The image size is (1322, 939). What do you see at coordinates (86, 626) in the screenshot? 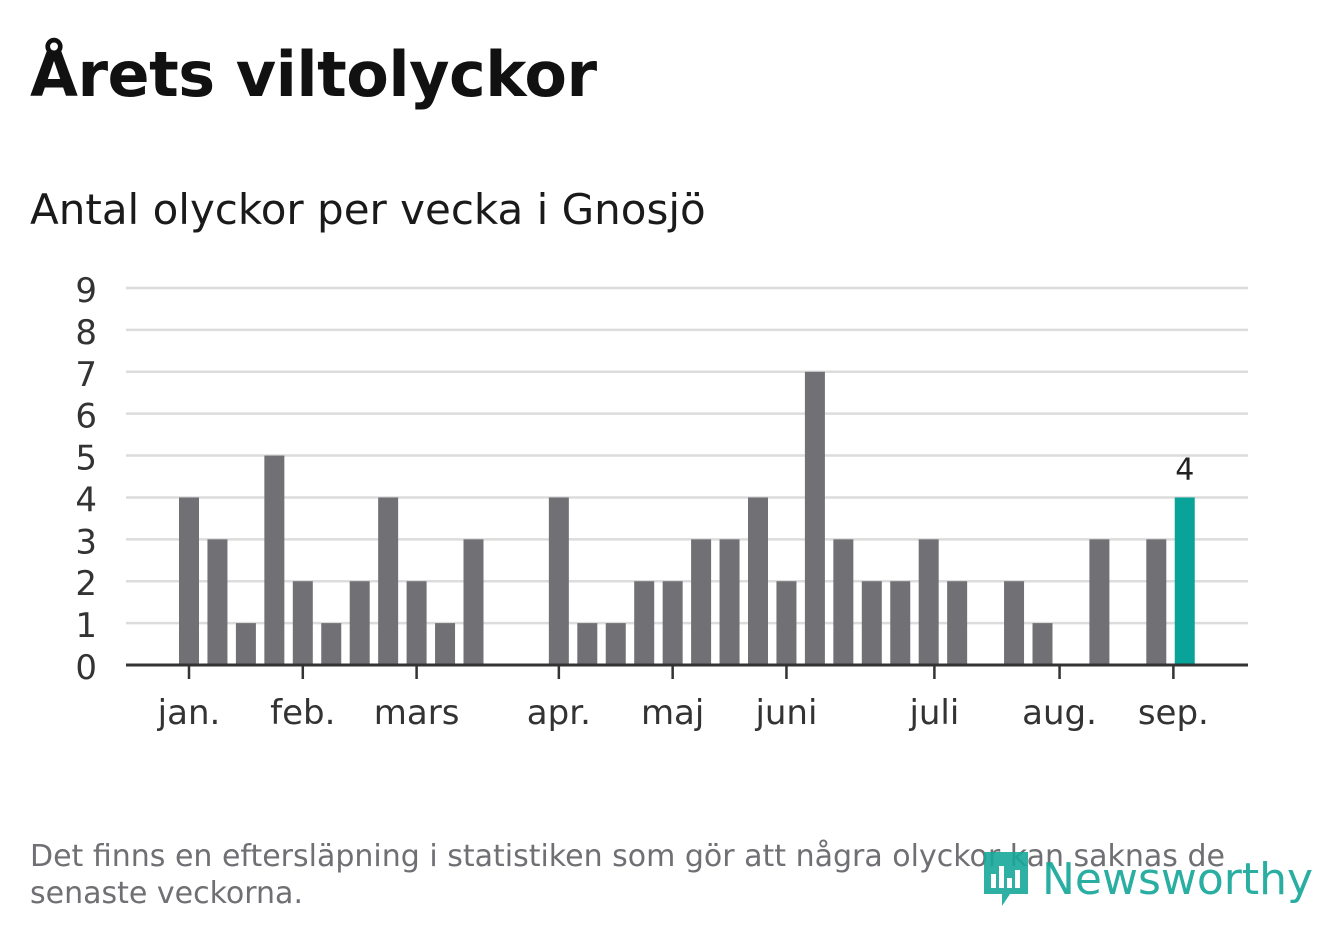
I see `y-tick-label: 1` at bounding box center [86, 626].